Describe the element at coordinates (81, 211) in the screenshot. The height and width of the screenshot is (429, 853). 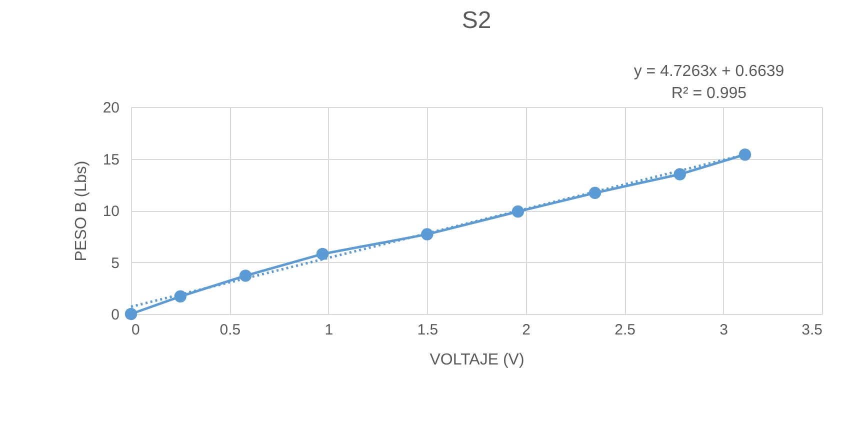
I see `y-axis-title: PESO B (Lbs)` at that location.